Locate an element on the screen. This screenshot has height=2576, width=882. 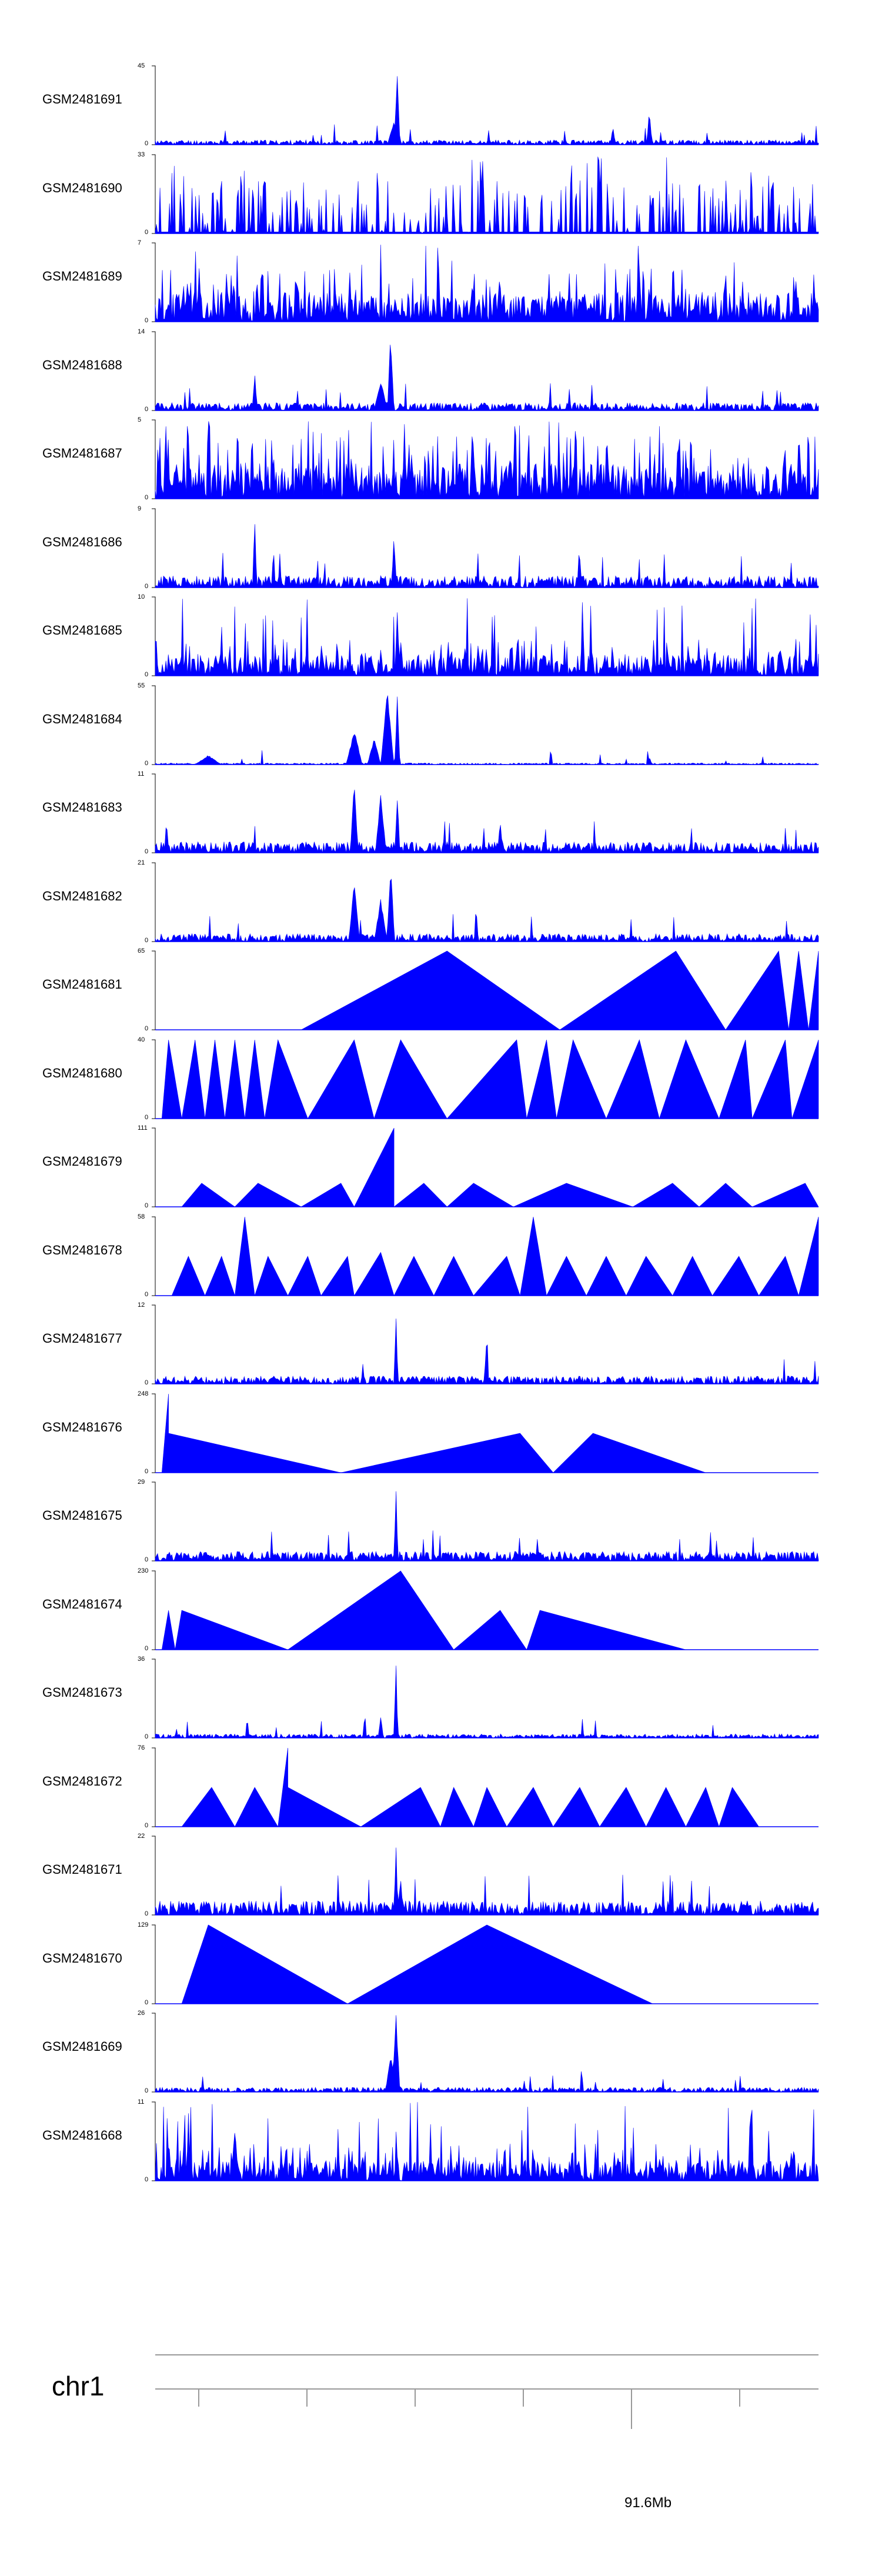
track-label: GSM2481684 is located at coordinates (82, 718).